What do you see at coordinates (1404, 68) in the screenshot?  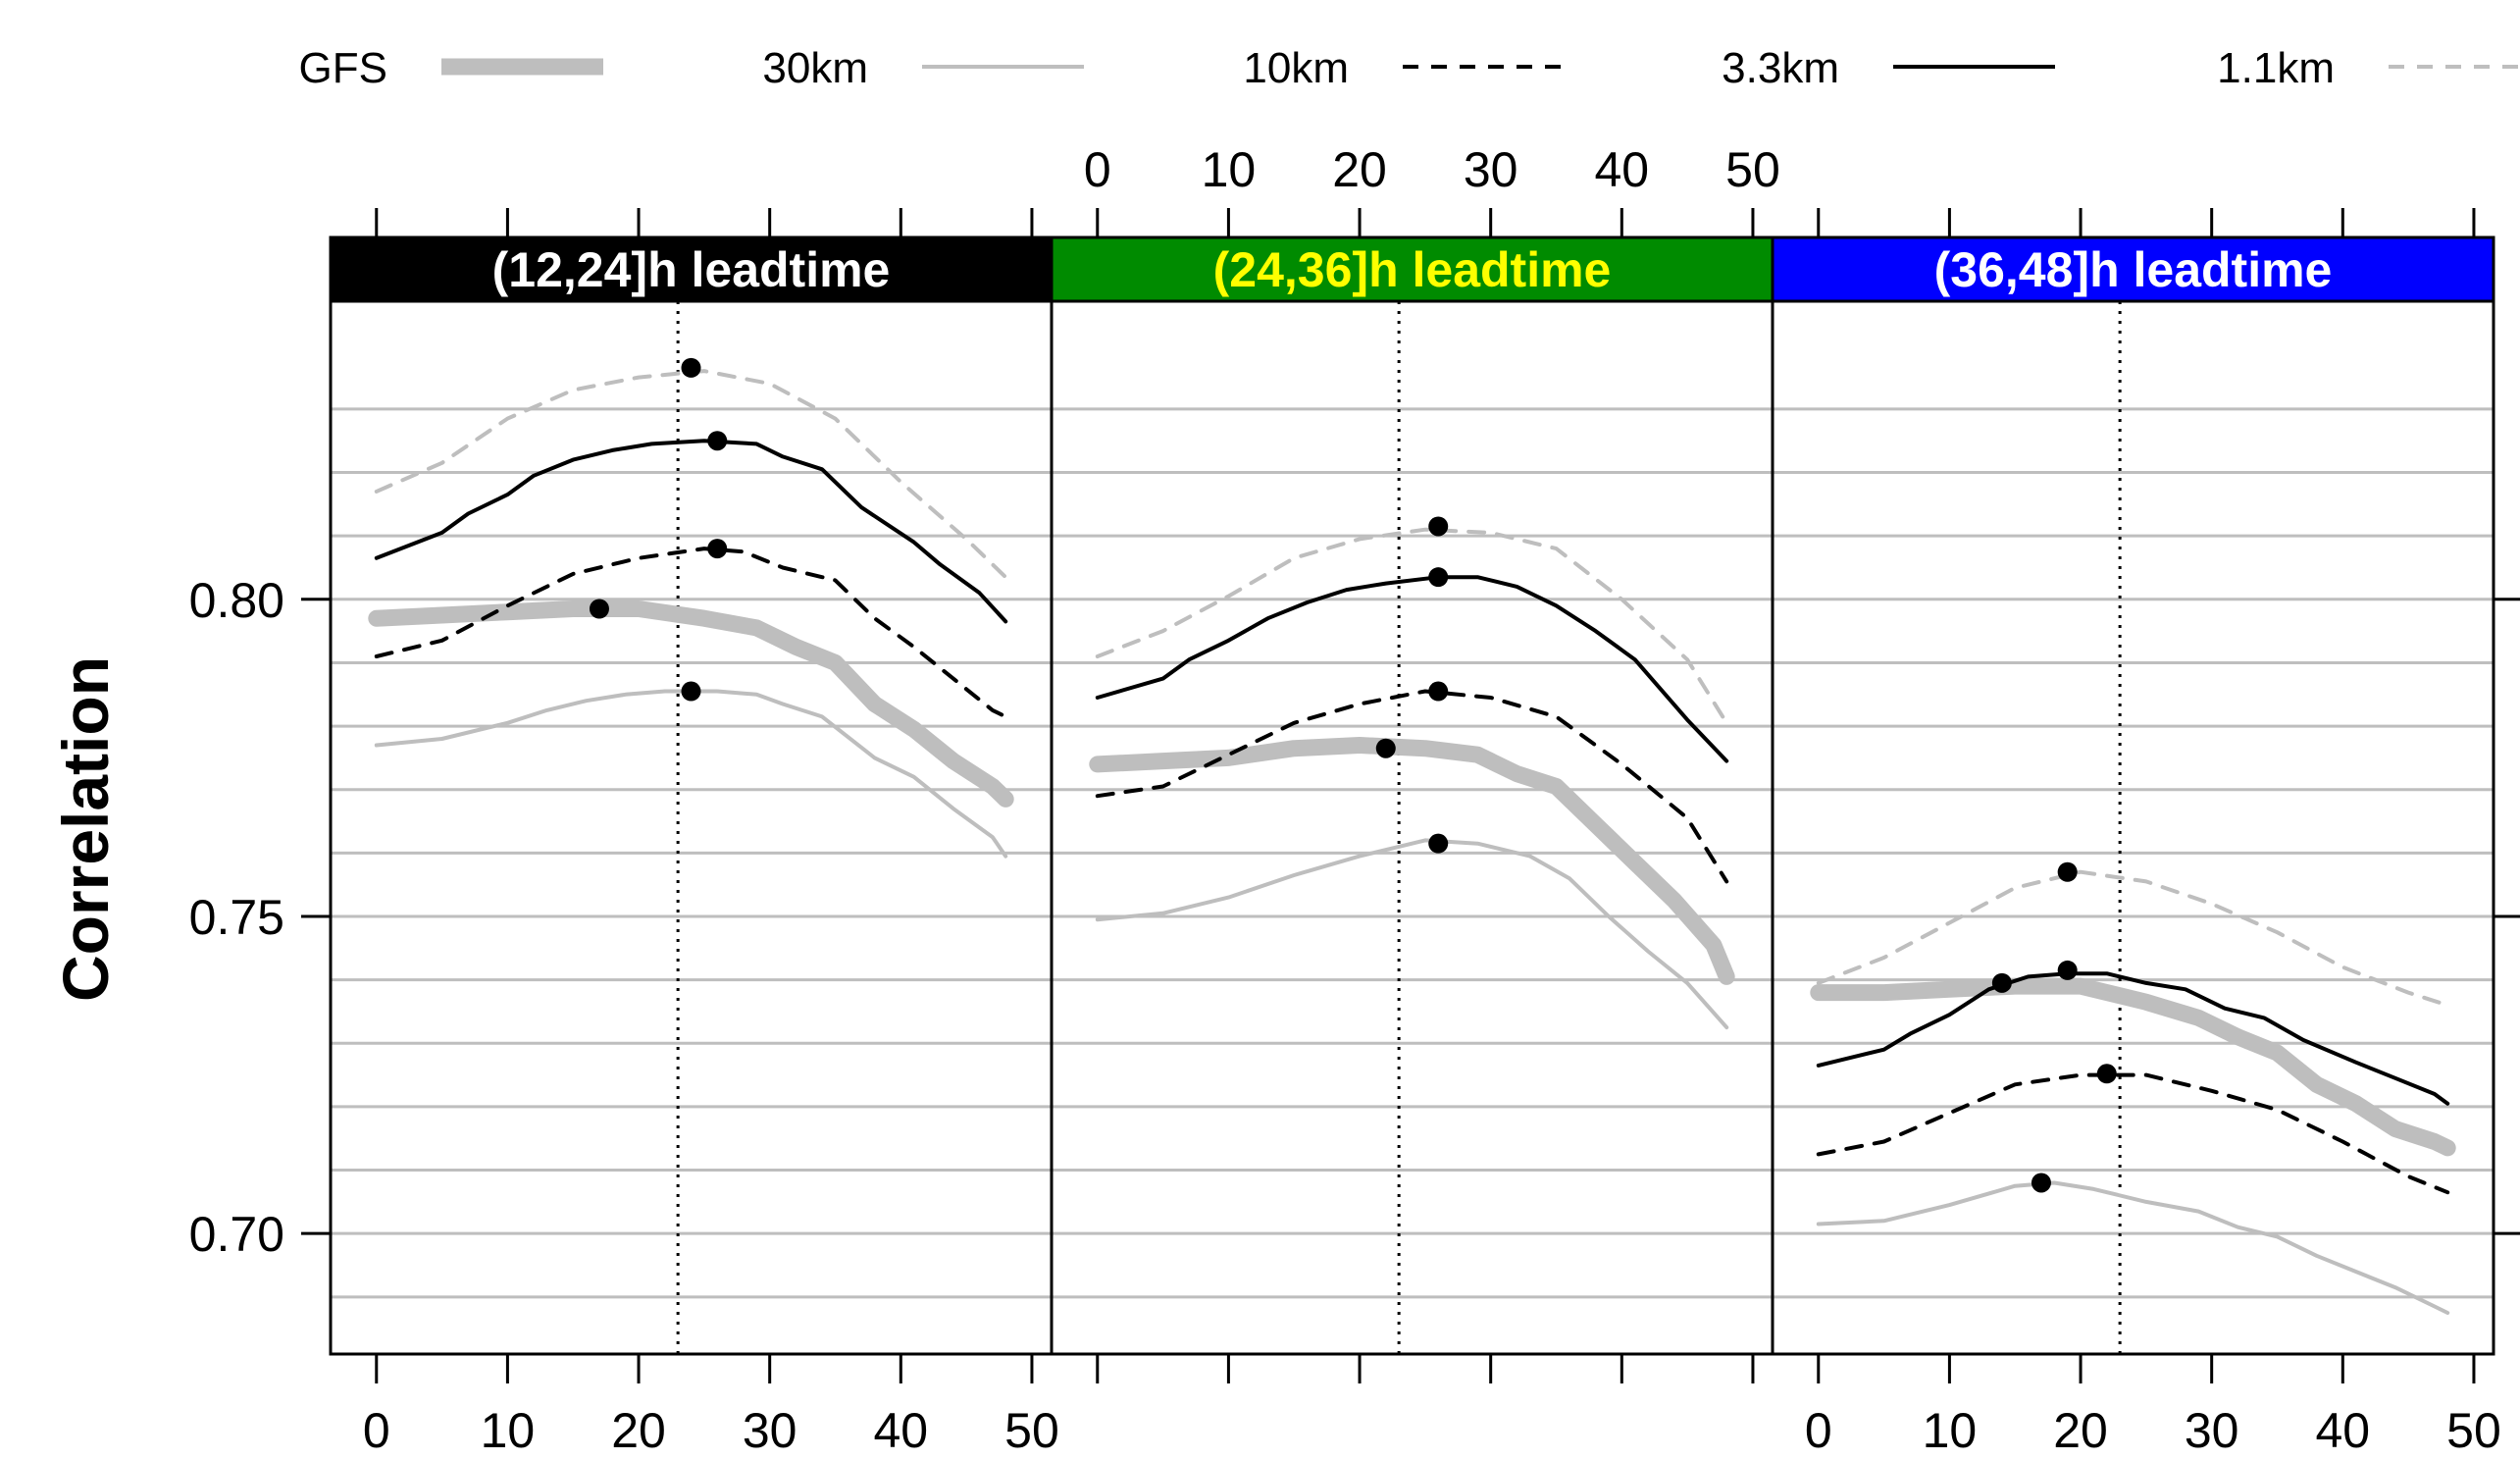 I see `legend-item-10km: 10km` at bounding box center [1404, 68].